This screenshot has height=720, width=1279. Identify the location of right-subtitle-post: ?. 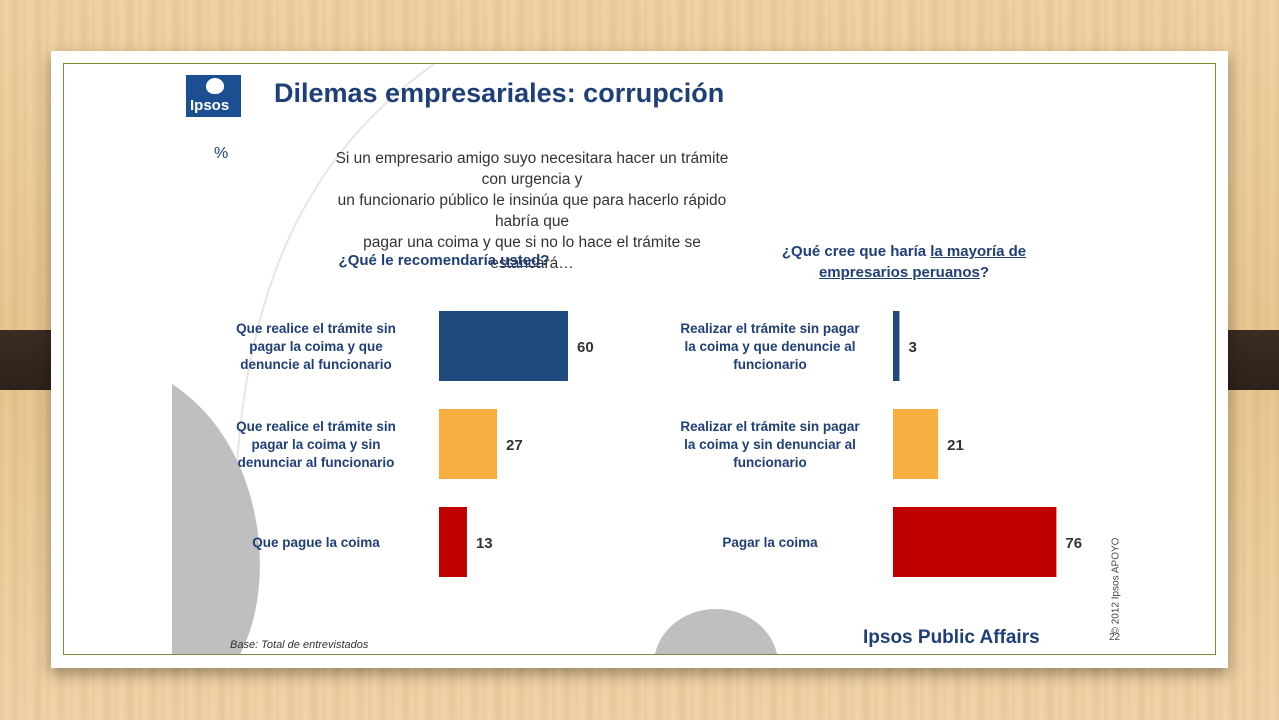
(984, 272).